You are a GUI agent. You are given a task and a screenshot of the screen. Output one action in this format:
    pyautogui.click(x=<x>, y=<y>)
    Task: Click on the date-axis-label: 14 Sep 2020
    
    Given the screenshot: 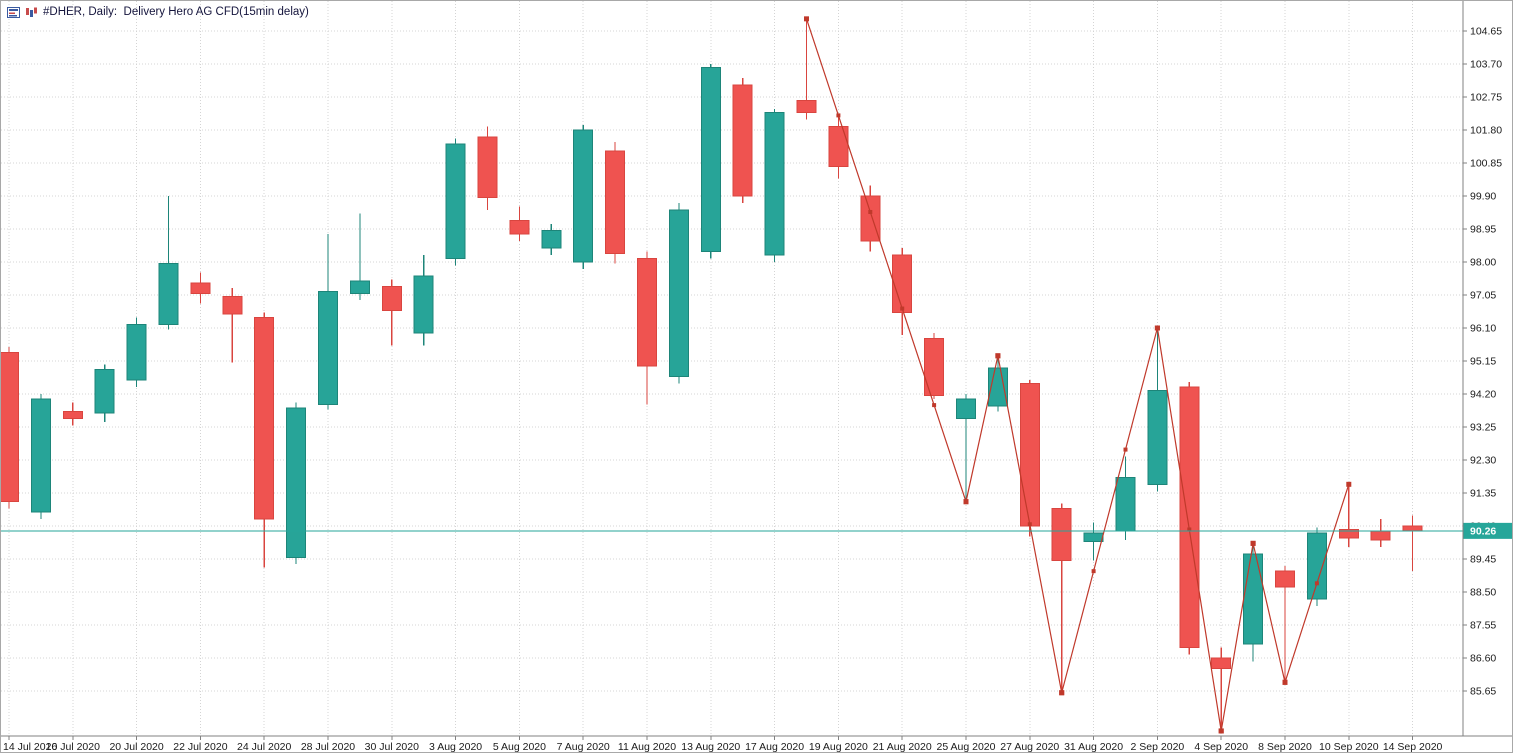 What is the action you would take?
    pyautogui.click(x=1413, y=747)
    